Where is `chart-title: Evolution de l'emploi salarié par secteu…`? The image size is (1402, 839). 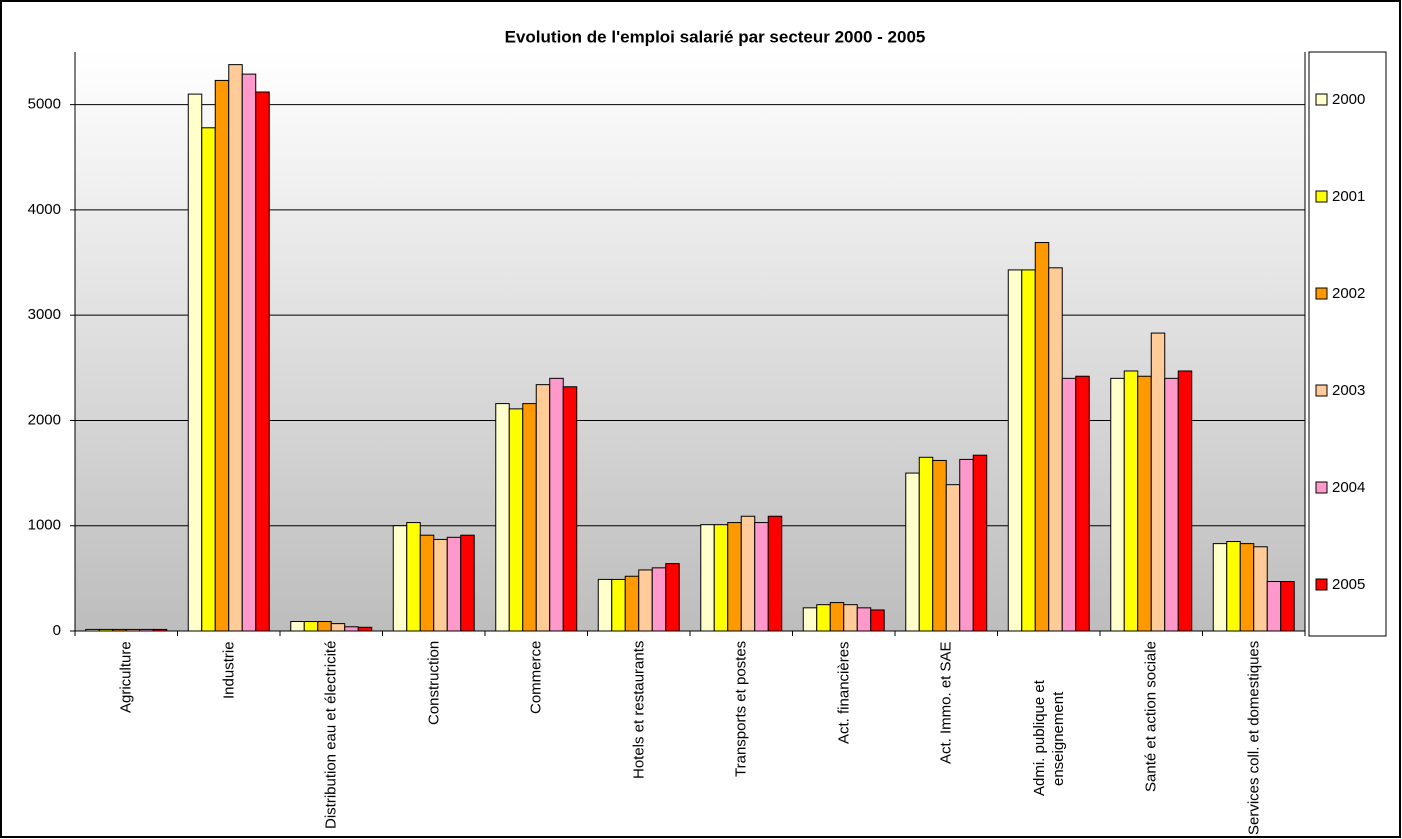 chart-title: Evolution de l'emploi salarié par secteu… is located at coordinates (715, 36).